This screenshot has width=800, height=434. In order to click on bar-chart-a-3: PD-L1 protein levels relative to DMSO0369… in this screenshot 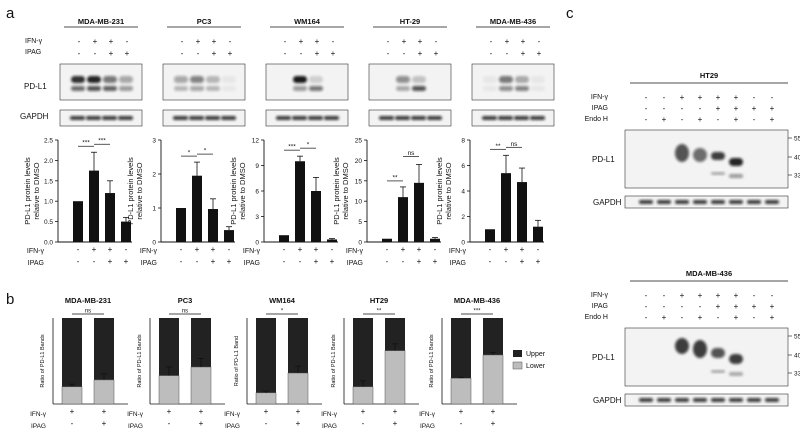, I will do `click(283, 202)`.